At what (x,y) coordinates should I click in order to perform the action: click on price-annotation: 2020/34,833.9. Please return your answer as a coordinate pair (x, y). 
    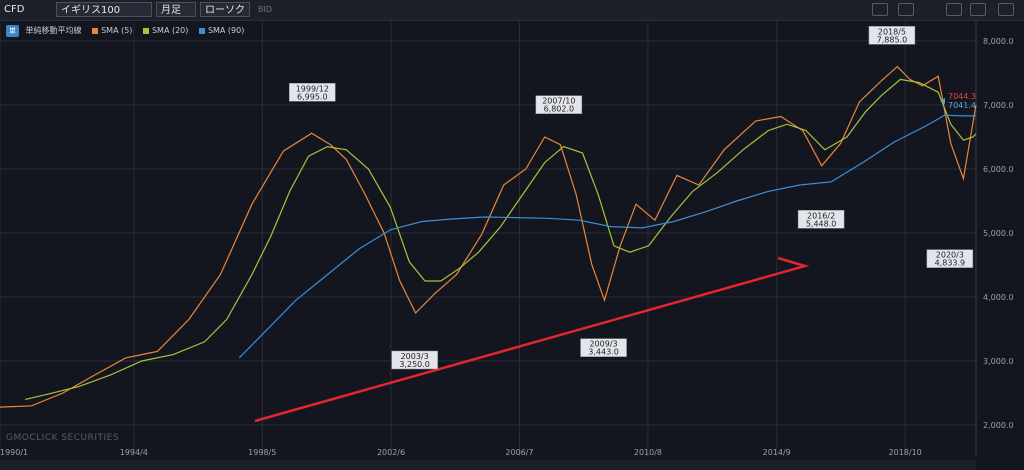
    Looking at the image, I should click on (950, 258).